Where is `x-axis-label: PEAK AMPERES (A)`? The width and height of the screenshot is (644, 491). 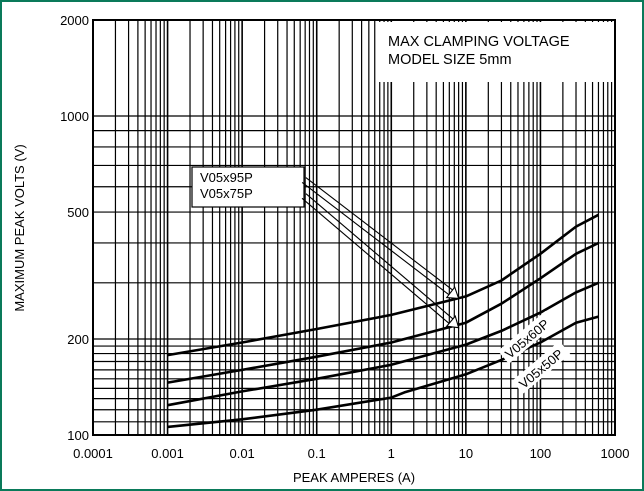 x-axis-label: PEAK AMPERES (A) is located at coordinates (354, 477).